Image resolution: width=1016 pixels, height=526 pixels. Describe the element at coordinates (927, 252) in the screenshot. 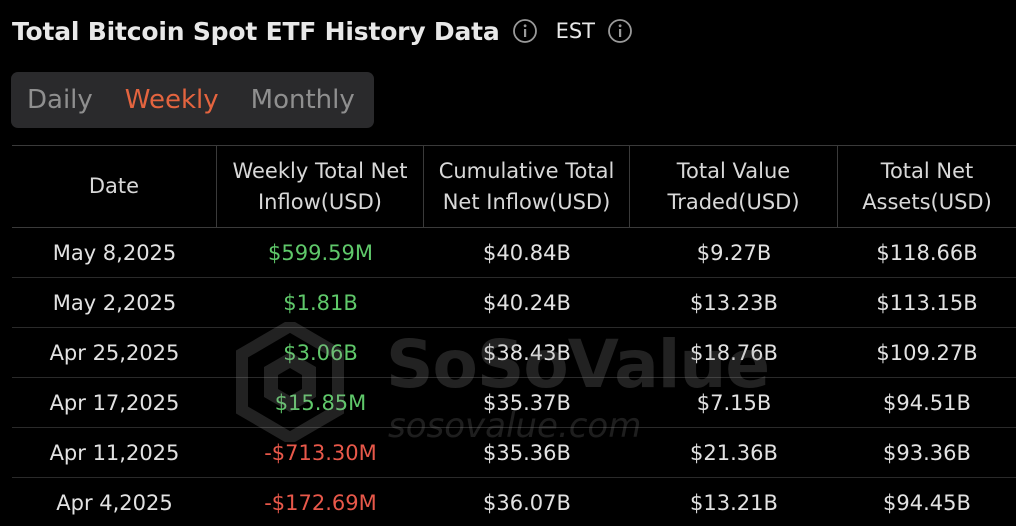

I see `net-assets-cell: $118.66B` at that location.